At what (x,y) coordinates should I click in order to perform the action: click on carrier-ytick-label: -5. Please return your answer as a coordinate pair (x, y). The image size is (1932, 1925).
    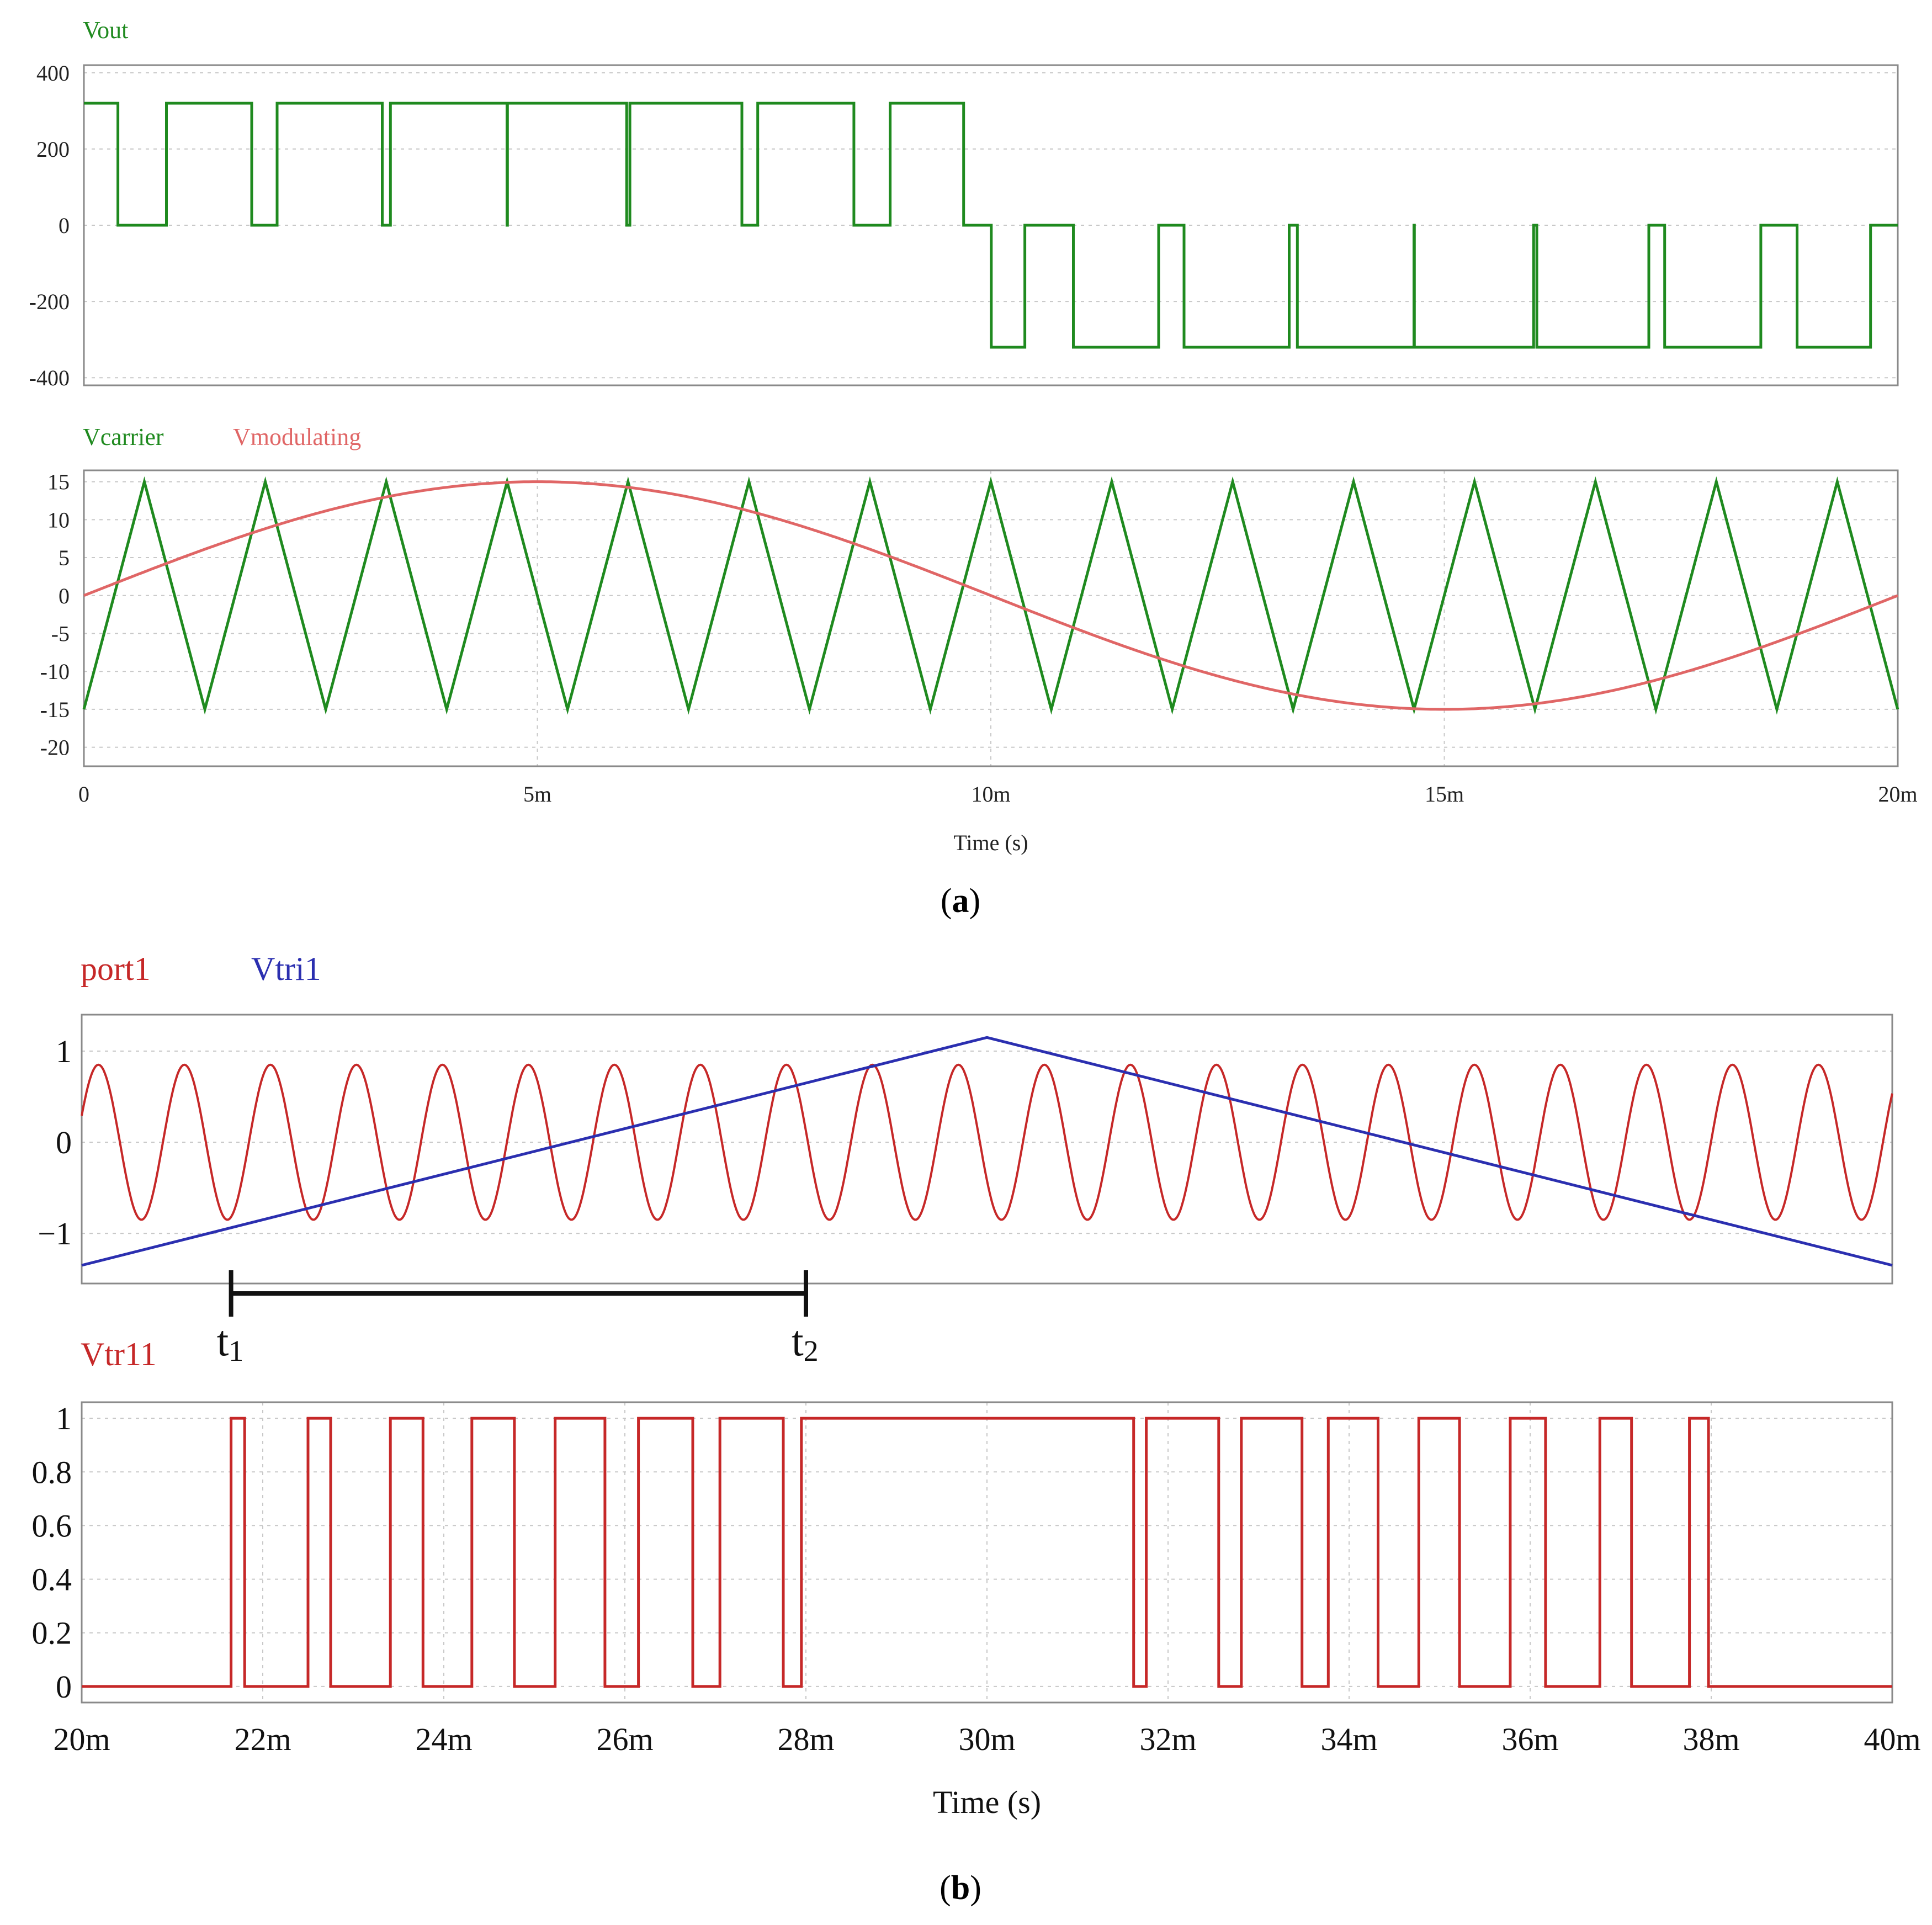
    Looking at the image, I should click on (61, 633).